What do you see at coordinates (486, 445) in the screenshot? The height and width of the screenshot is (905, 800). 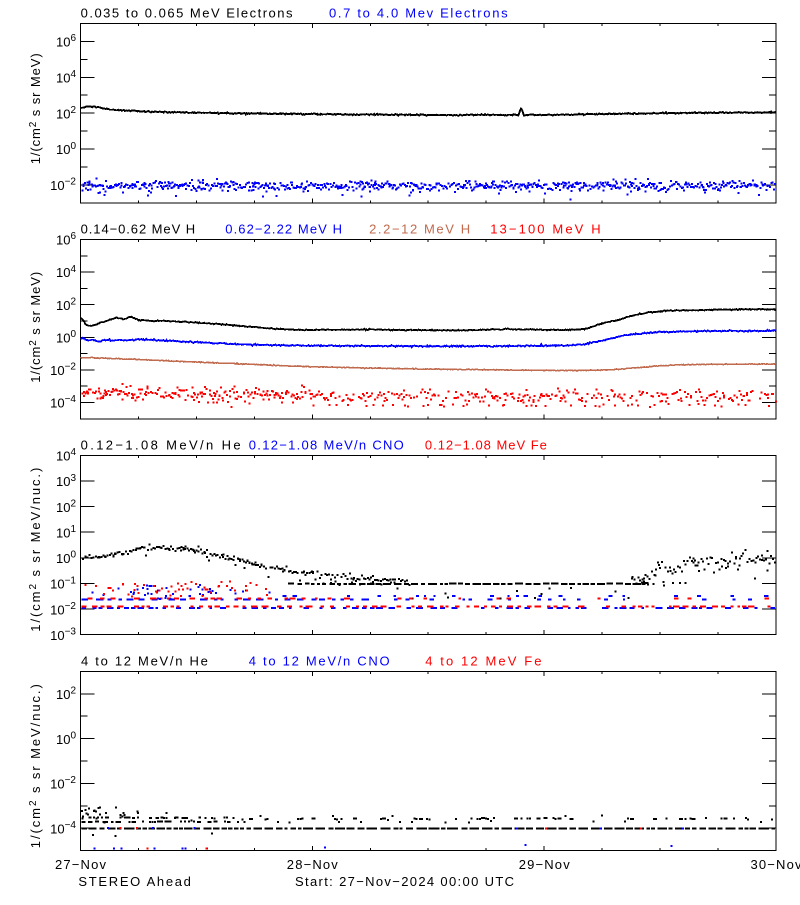 I see `svg-text: 0.12−1.08 MeV Fe` at bounding box center [486, 445].